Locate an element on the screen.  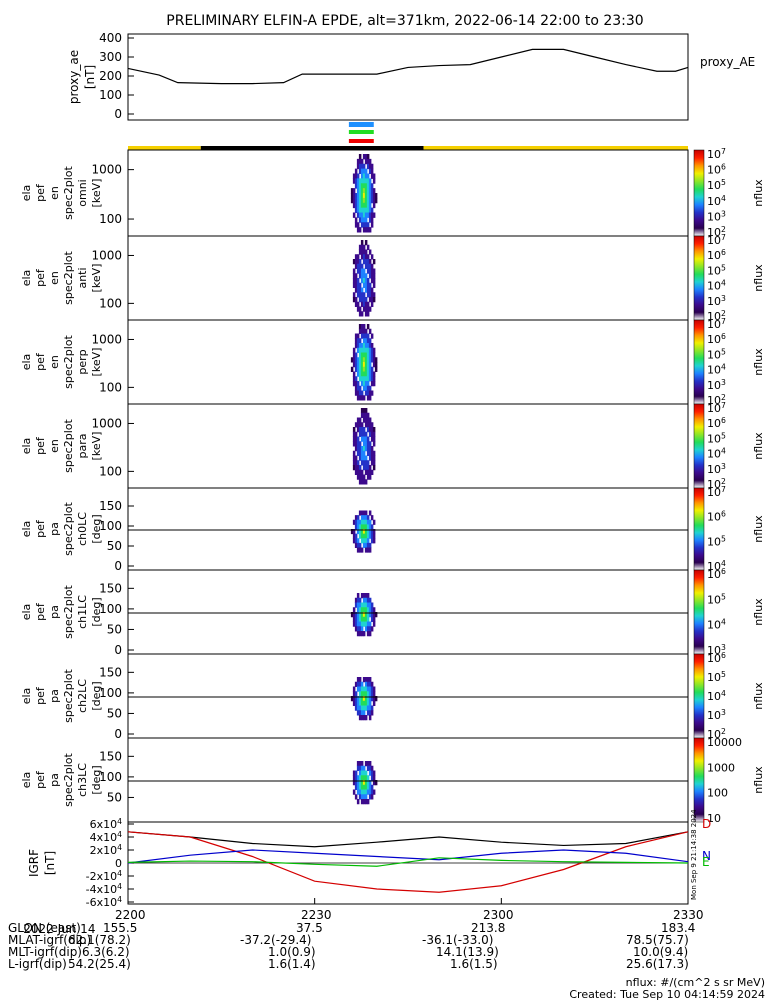
footer-row-value: 62.1(78.2) is located at coordinates (99, 940).